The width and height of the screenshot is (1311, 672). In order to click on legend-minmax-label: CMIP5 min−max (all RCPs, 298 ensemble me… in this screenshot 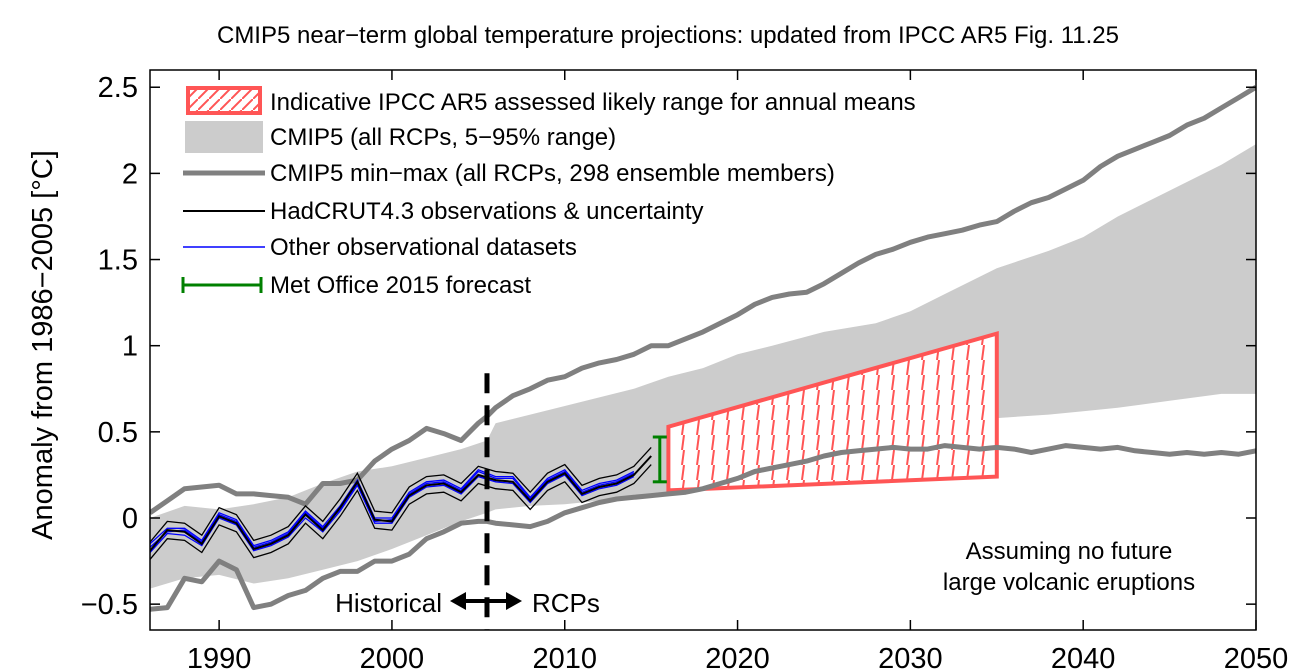, I will do `click(552, 173)`.